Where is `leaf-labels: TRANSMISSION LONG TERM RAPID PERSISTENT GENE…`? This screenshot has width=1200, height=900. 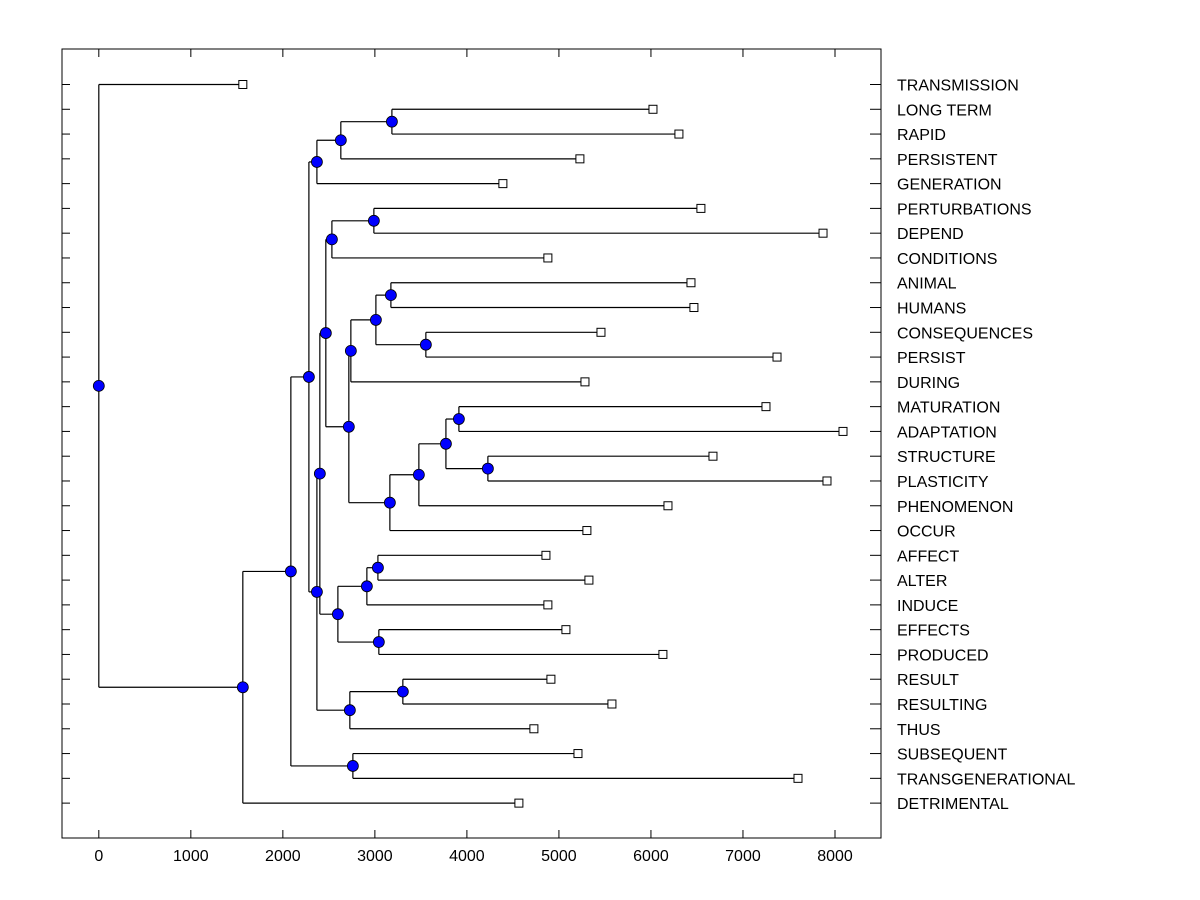 leaf-labels: TRANSMISSION LONG TERM RAPID PERSISTENT GENE… is located at coordinates (986, 446).